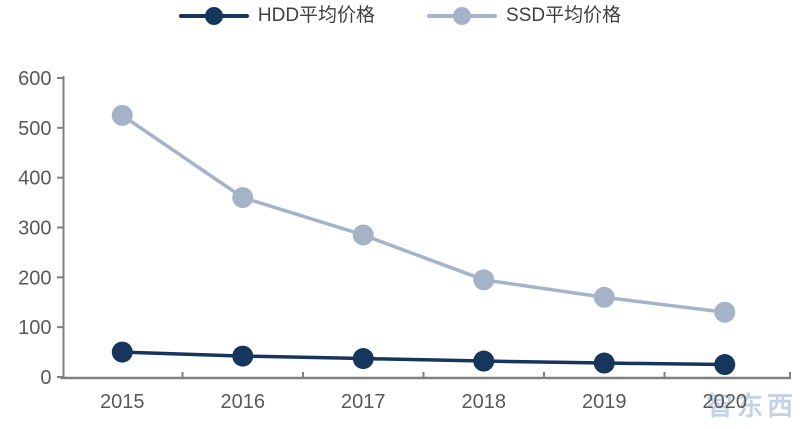 Image resolution: width=800 pixels, height=429 pixels. I want to click on y-tick-label: 300, so click(34, 229).